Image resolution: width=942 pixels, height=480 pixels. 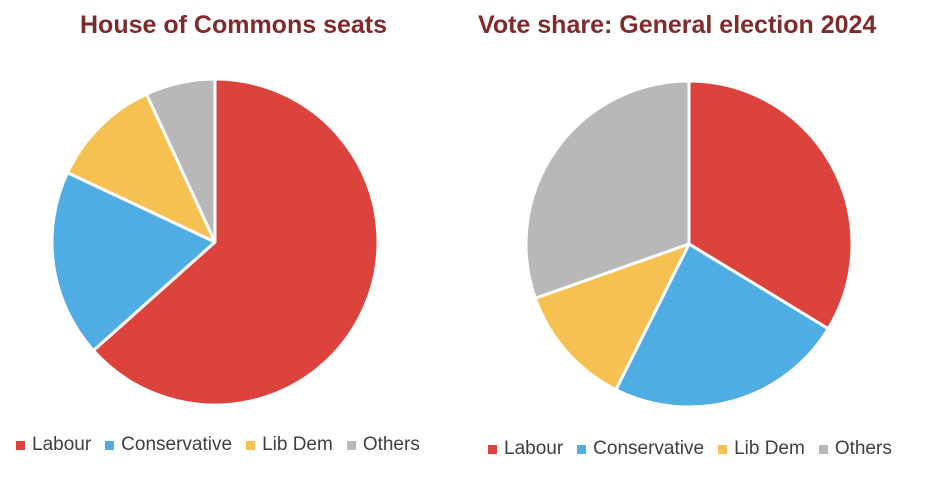 What do you see at coordinates (770, 205) in the screenshot?
I see `vote-share-slice-labour` at bounding box center [770, 205].